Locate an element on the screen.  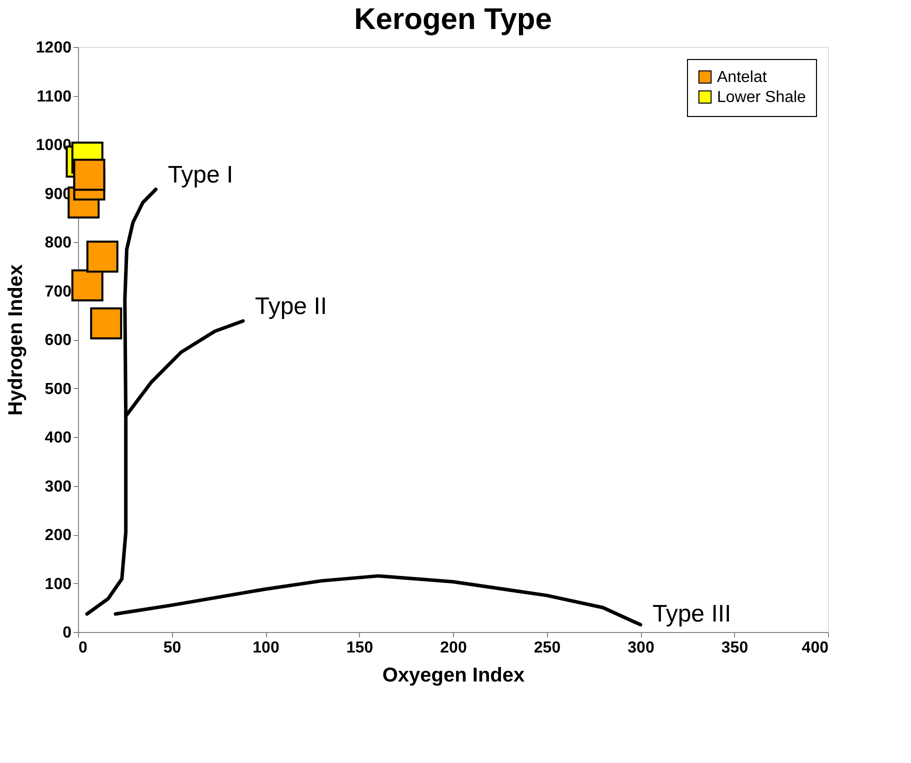
y-tick-label: 500 is located at coordinates (58, 389).